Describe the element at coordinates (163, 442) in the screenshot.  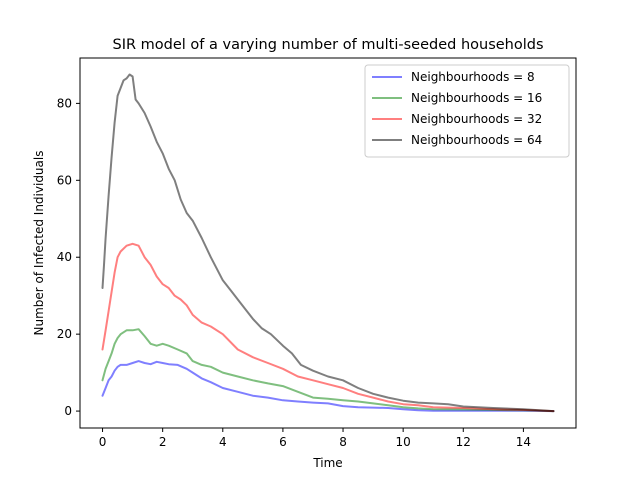
I see `x-tick-label: 2` at that location.